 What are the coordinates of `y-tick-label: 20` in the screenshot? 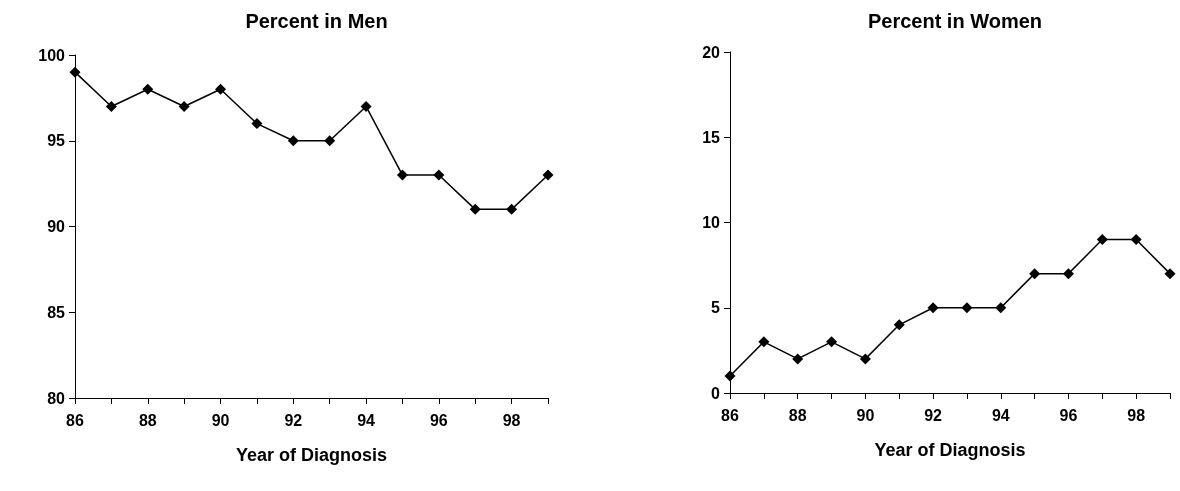 It's located at (711, 52).